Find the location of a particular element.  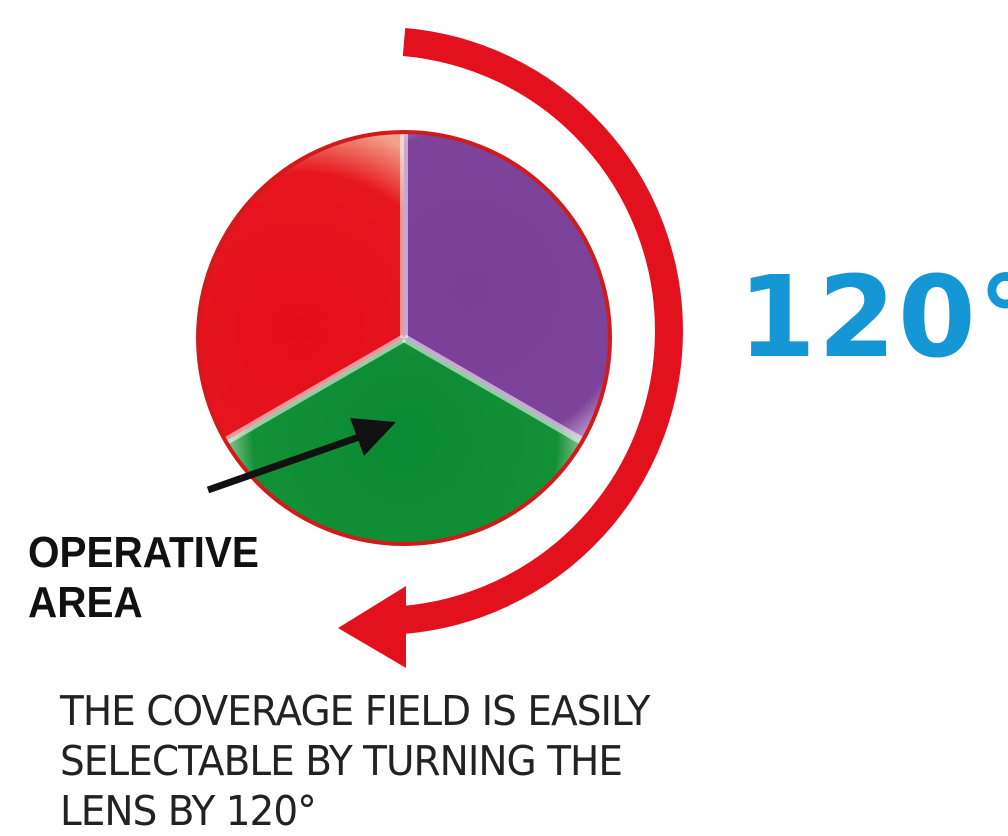

operative-area-label-line1: OPERATIVE is located at coordinates (143, 552).